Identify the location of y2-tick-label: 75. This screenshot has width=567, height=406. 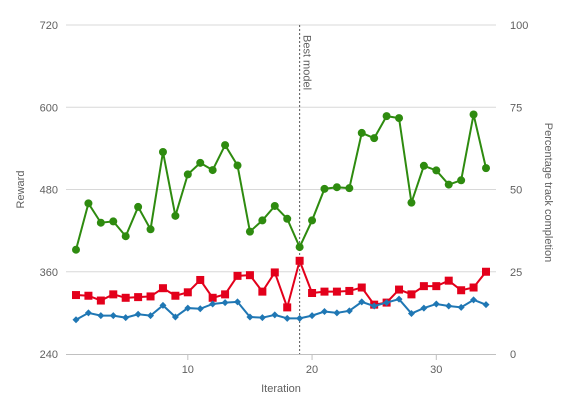
(516, 108).